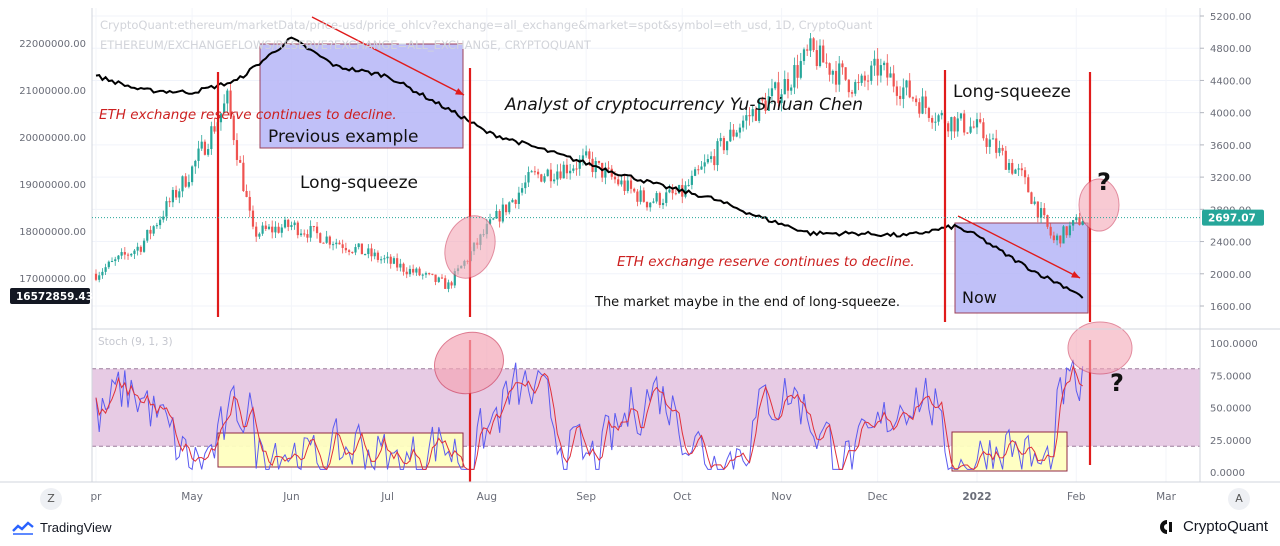 The width and height of the screenshot is (1280, 546). Describe the element at coordinates (51, 499) in the screenshot. I see `zoom-button: Z` at that location.